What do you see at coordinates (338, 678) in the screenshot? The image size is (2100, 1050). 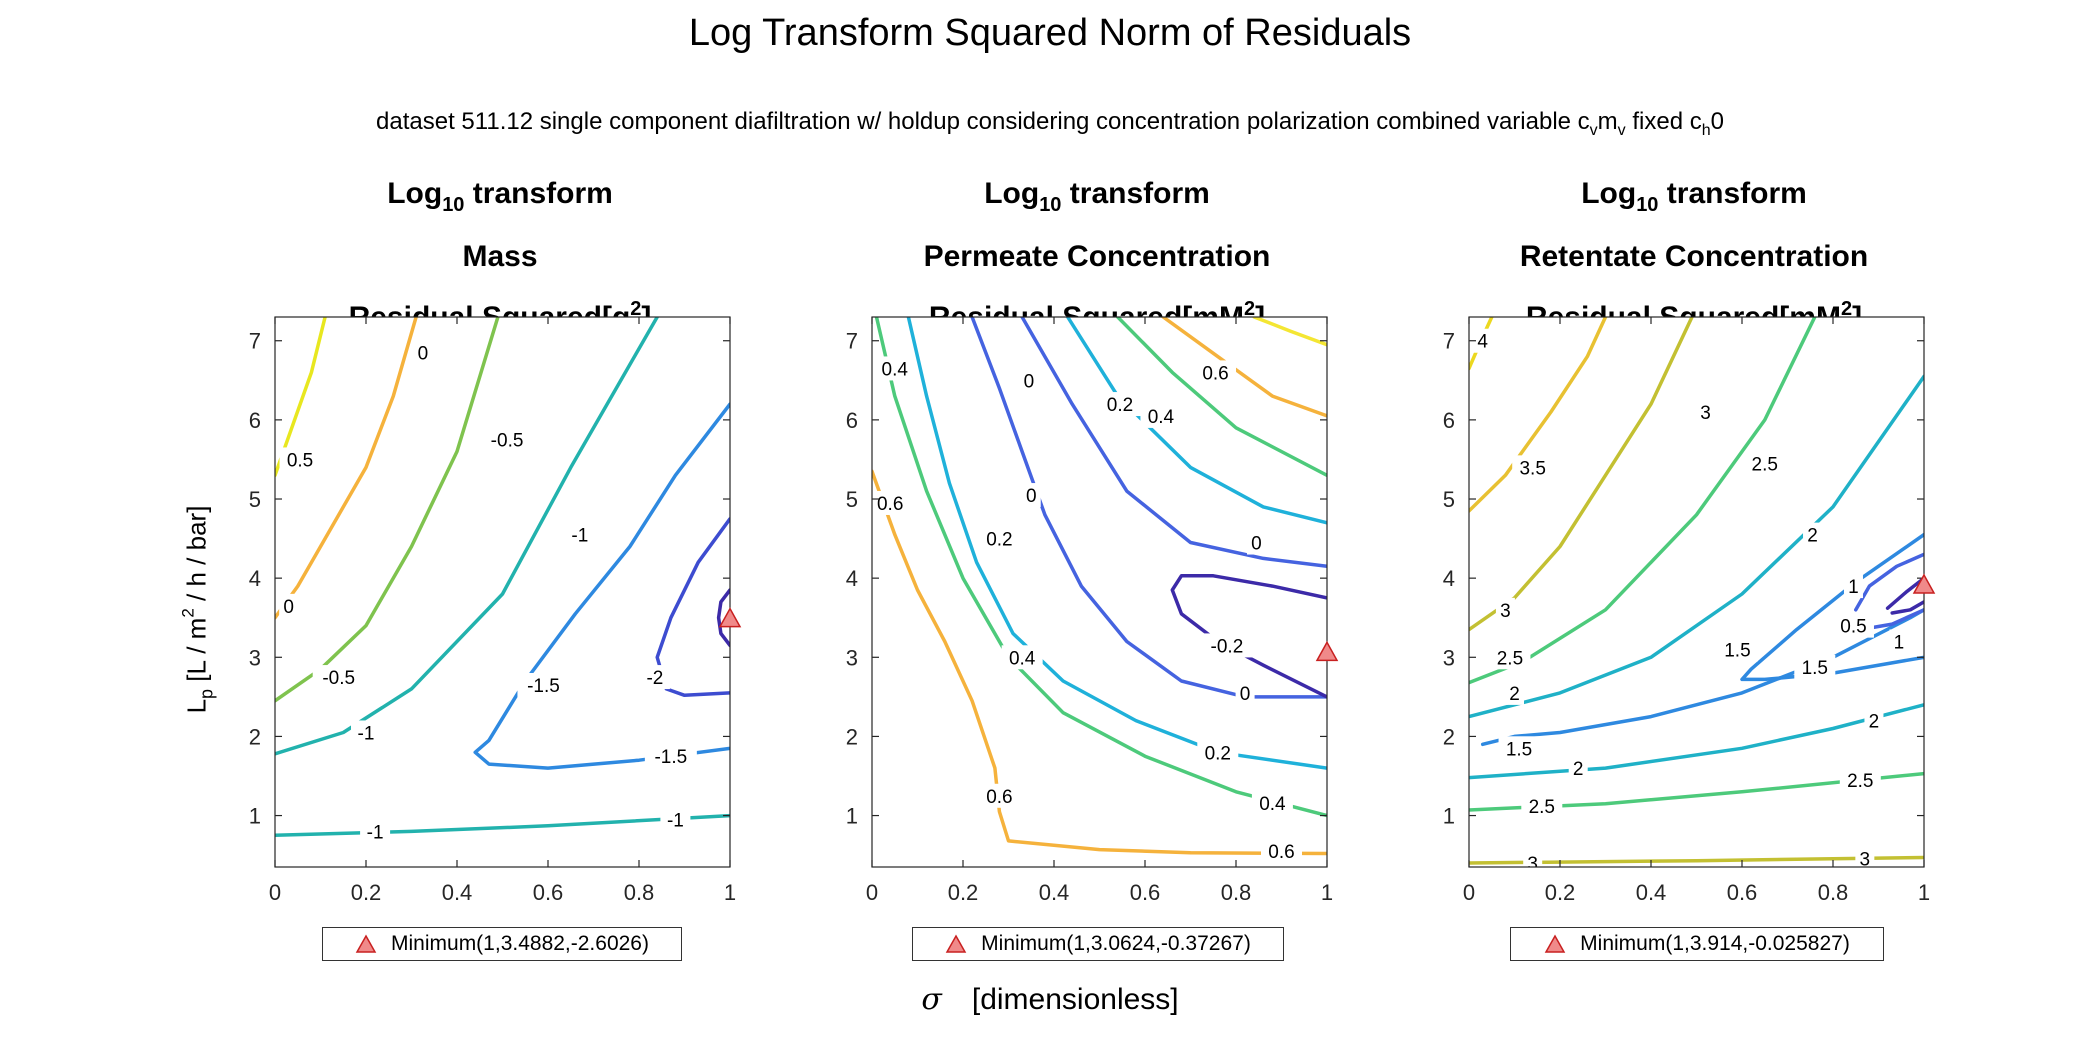 I see `contour-label: -0.5` at bounding box center [338, 678].